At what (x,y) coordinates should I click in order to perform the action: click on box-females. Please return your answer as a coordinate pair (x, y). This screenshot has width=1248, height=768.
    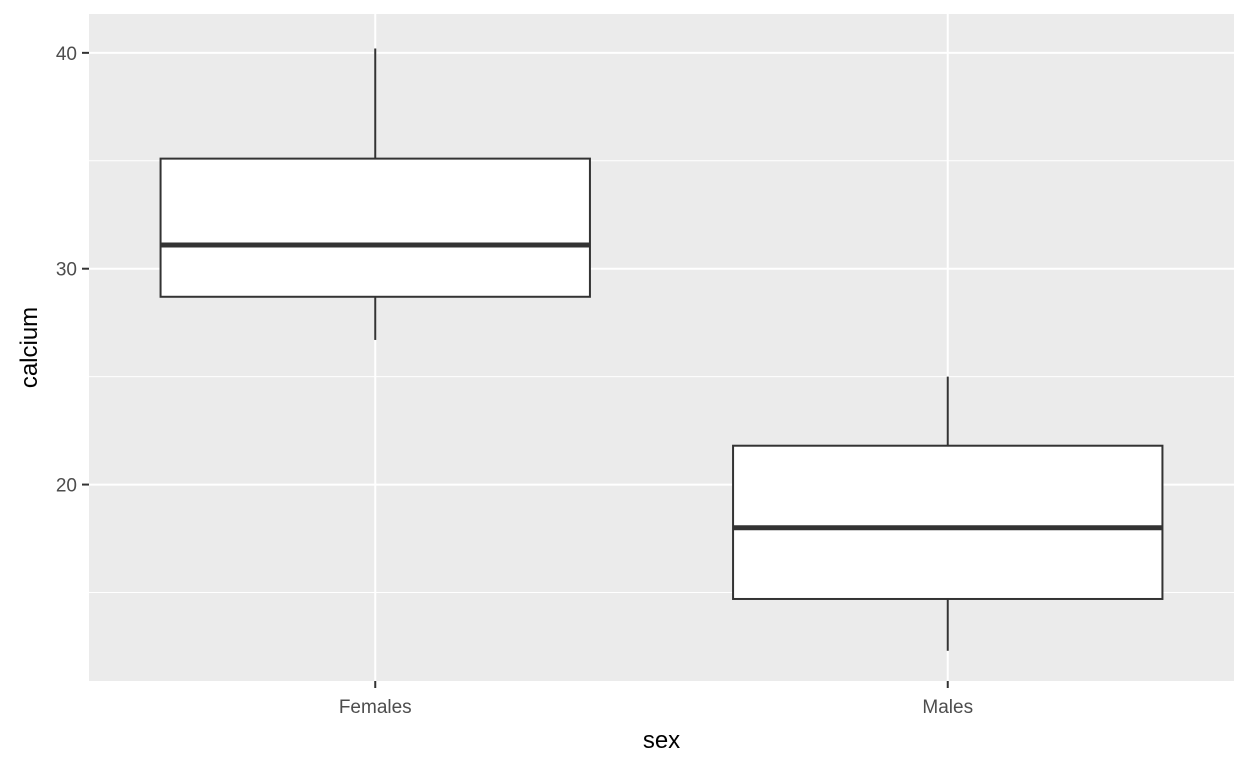
    Looking at the image, I should click on (375, 194).